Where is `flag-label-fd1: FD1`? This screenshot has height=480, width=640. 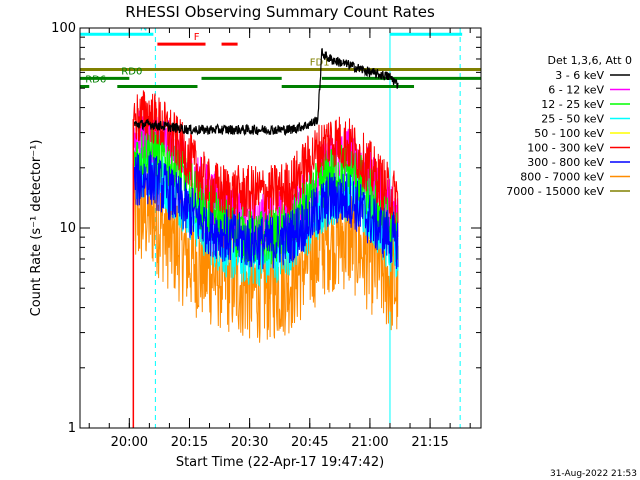 flag-label-fd1: FD1 is located at coordinates (320, 63).